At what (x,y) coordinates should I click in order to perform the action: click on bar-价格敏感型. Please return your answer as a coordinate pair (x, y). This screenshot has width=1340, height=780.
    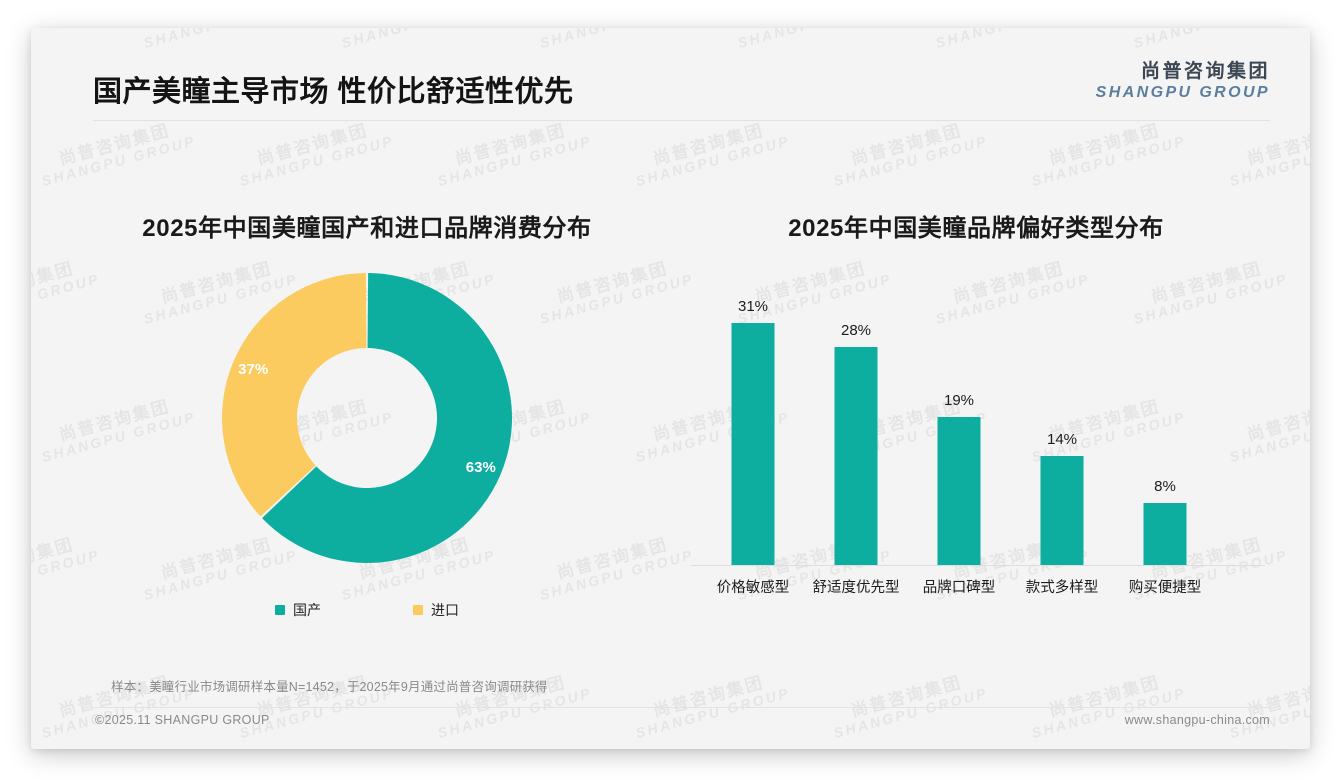
    Looking at the image, I should click on (753, 444).